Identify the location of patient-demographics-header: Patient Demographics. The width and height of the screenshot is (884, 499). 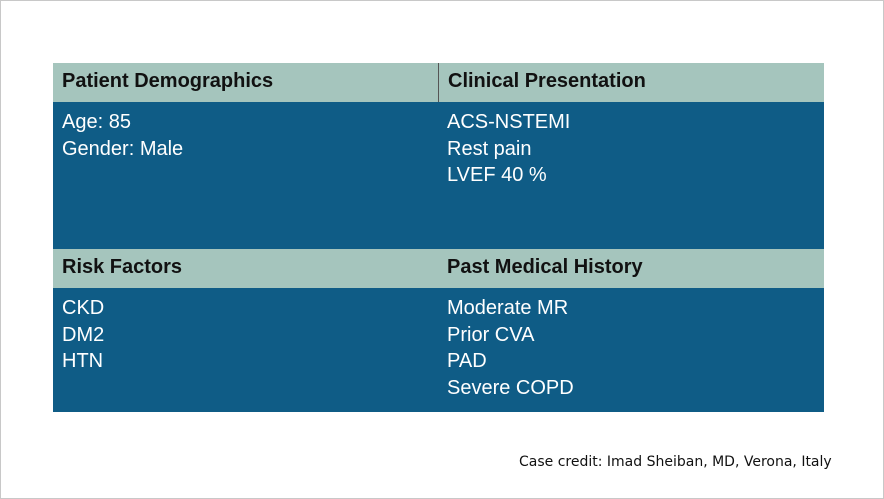
(168, 81).